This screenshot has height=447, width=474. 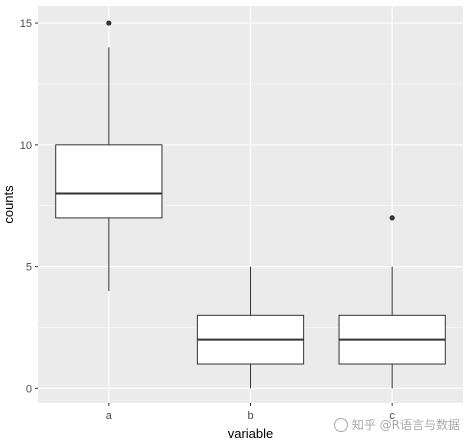 I want to click on watermark-text: 知乎 @R语言与数据, so click(x=405, y=425).